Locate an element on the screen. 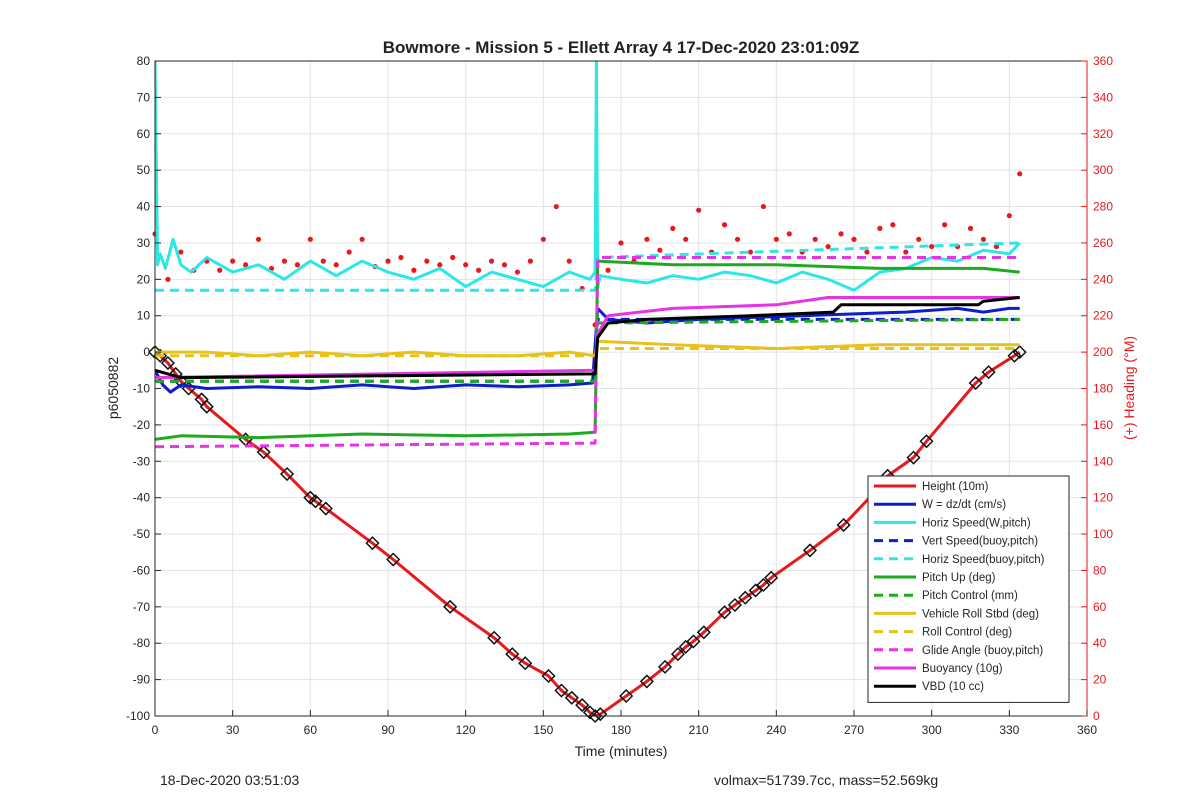 The image size is (1200, 804). legend-label: W = dz/dt (cm/s) is located at coordinates (964, 505).